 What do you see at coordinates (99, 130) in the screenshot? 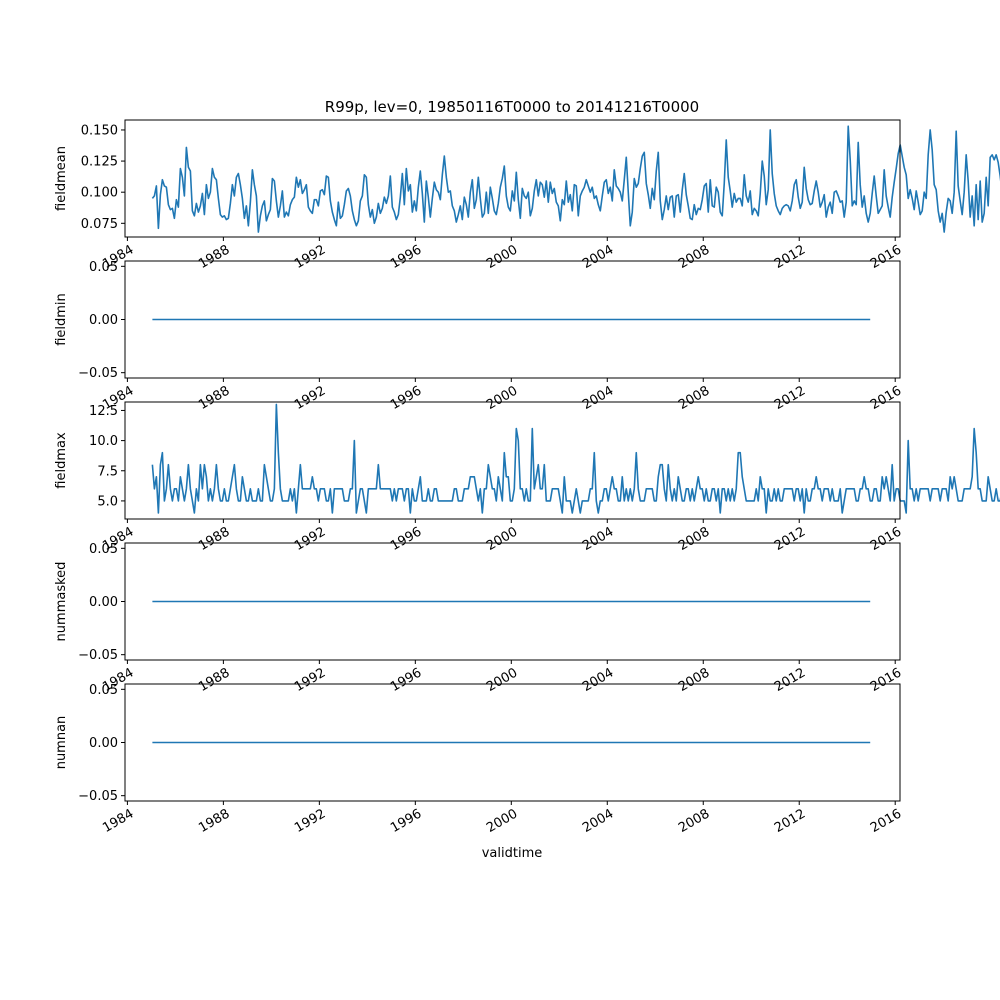
I see `y-tick-label: 0.150` at bounding box center [99, 130].